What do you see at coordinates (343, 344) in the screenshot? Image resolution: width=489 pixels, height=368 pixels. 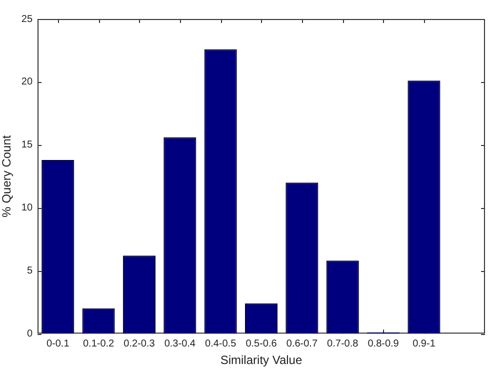 I see `x-tick-label: 0.7-0.8` at bounding box center [343, 344].